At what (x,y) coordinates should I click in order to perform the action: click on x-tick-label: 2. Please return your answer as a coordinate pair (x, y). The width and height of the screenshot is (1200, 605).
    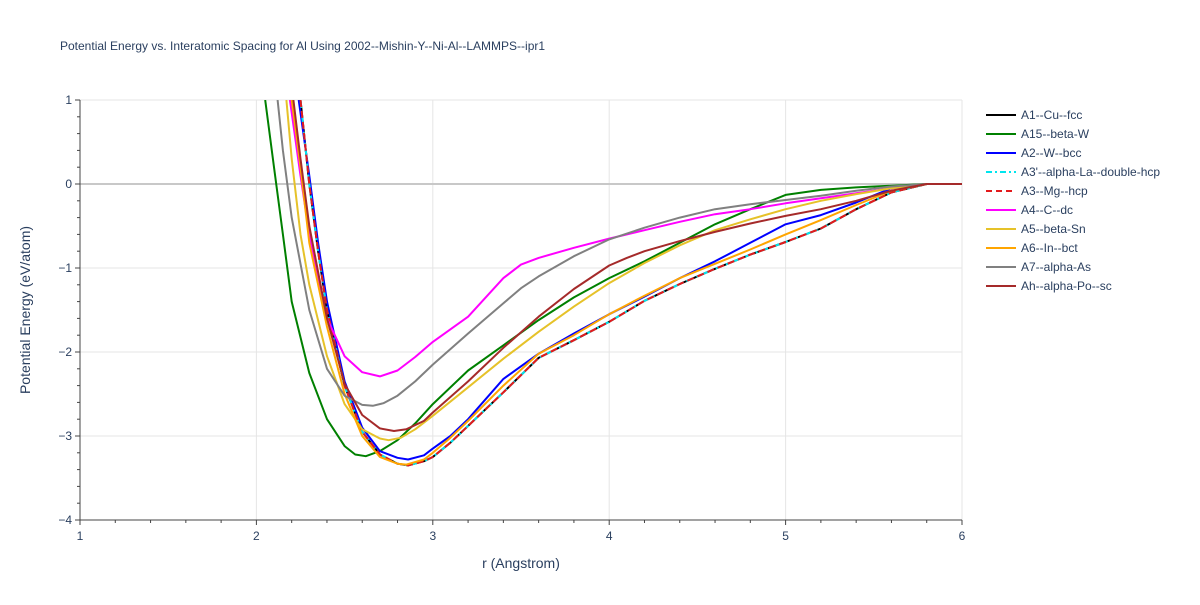
    Looking at the image, I should click on (256, 536).